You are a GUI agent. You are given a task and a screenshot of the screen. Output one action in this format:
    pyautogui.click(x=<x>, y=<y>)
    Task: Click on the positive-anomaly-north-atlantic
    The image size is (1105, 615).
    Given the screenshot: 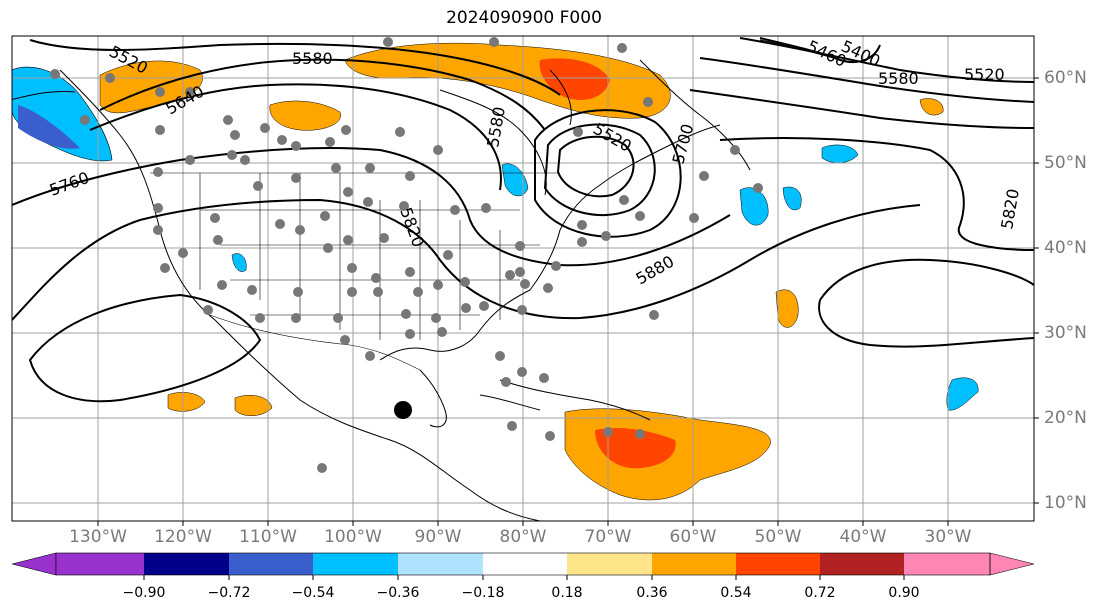 What is the action you would take?
    pyautogui.click(x=931, y=107)
    